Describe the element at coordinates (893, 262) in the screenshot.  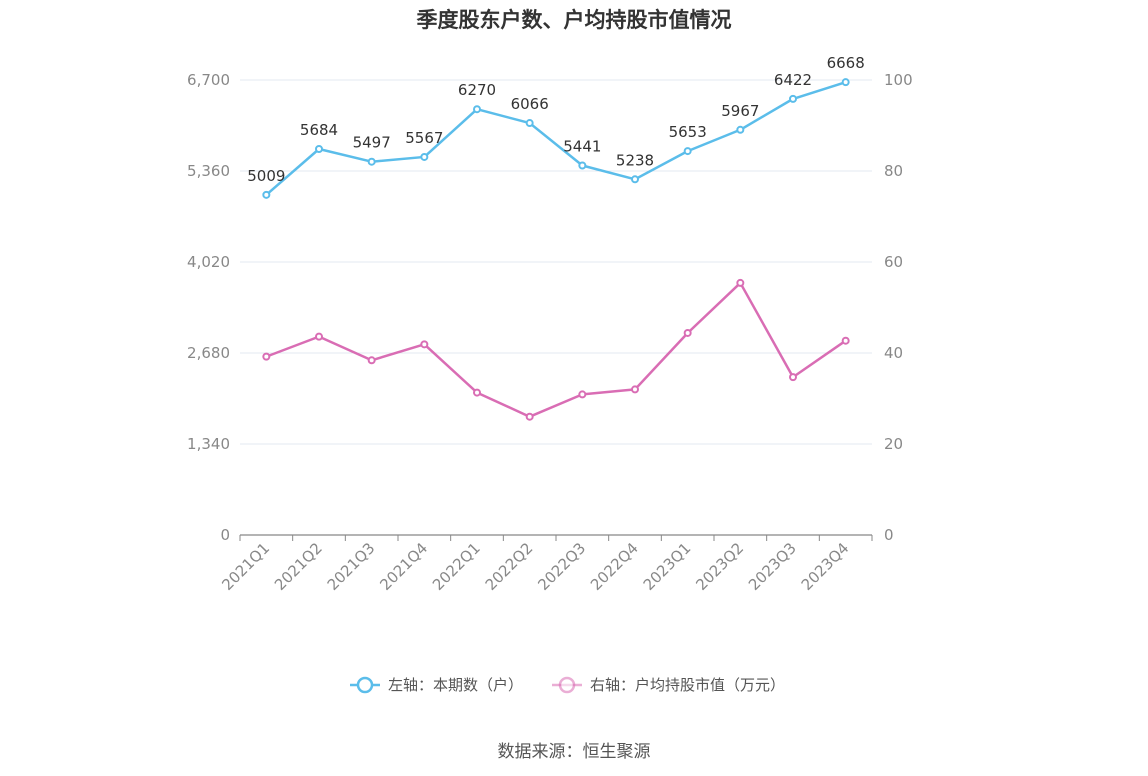
I see `right-tick-label: 60` at that location.